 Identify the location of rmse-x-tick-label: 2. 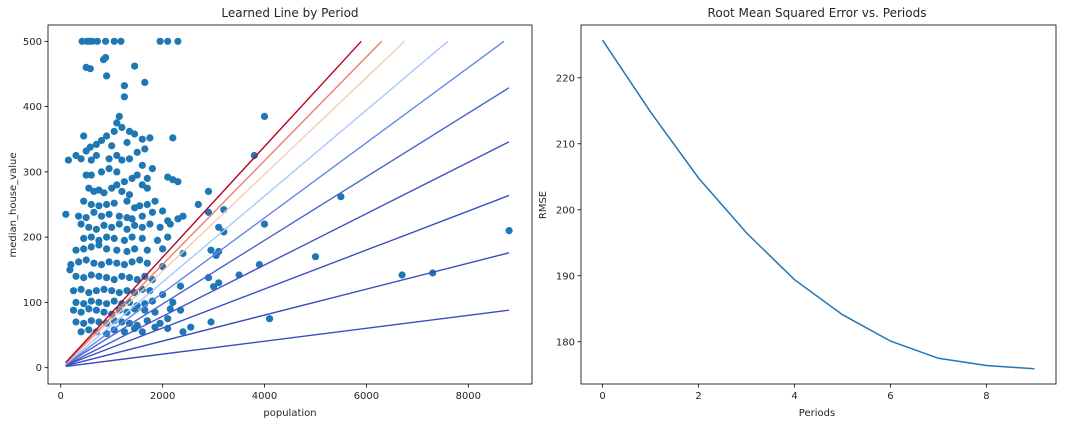
(698, 396).